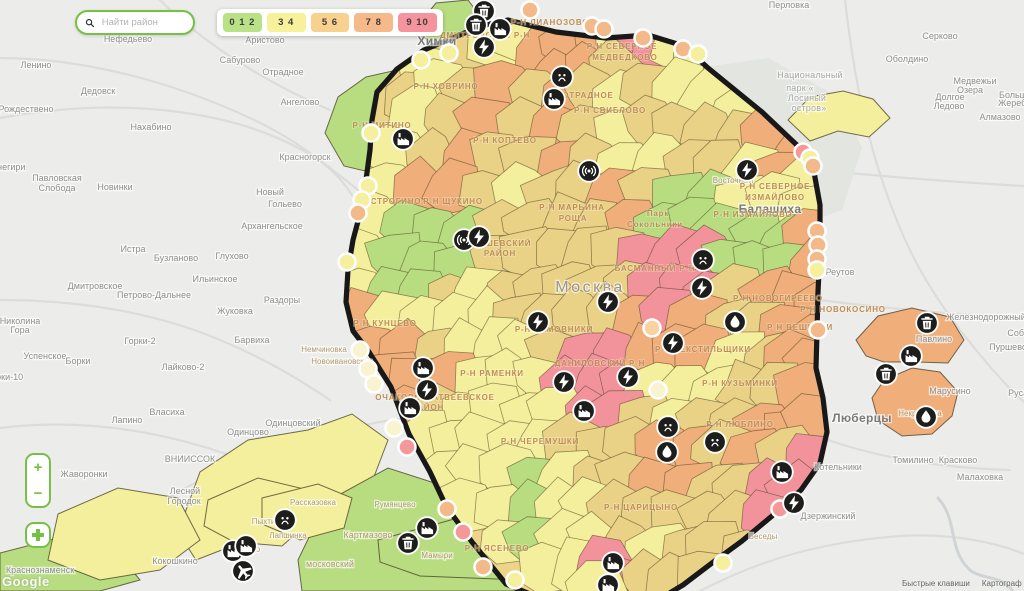 The height and width of the screenshot is (591, 1024). I want to click on place-label: Жеребцы, so click(1011, 103).